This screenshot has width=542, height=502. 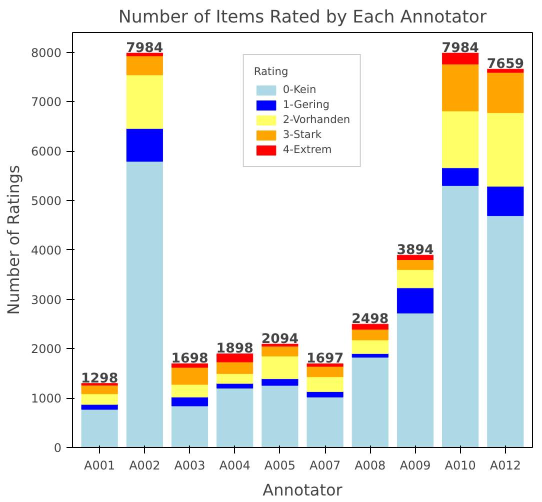 I want to click on y-tick-label: 6000, so click(x=46, y=151).